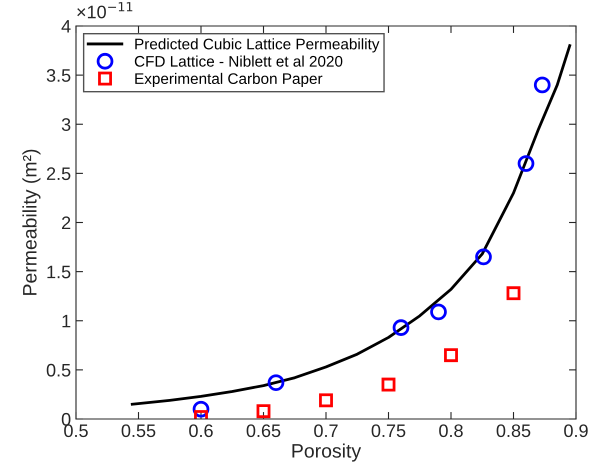  What do you see at coordinates (66, 419) in the screenshot?
I see `y-tick-label: 0` at bounding box center [66, 419].